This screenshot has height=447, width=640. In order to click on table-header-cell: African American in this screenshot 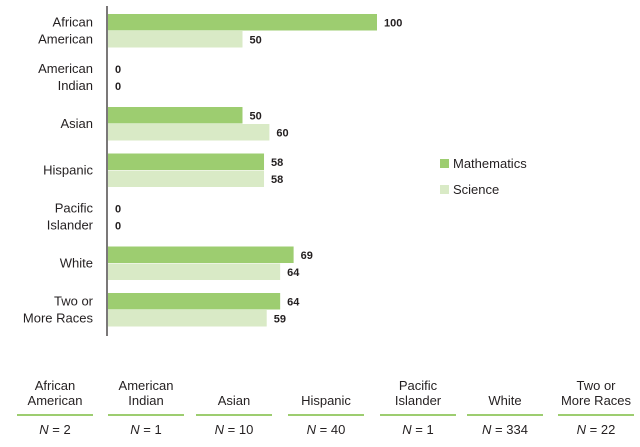, I will do `click(55, 393)`.